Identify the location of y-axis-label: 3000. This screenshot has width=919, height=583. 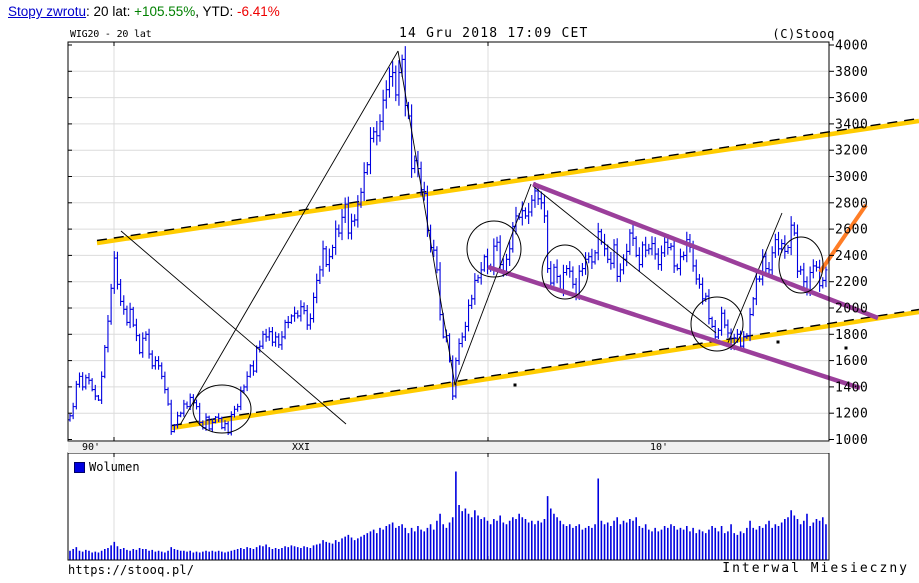
(851, 177).